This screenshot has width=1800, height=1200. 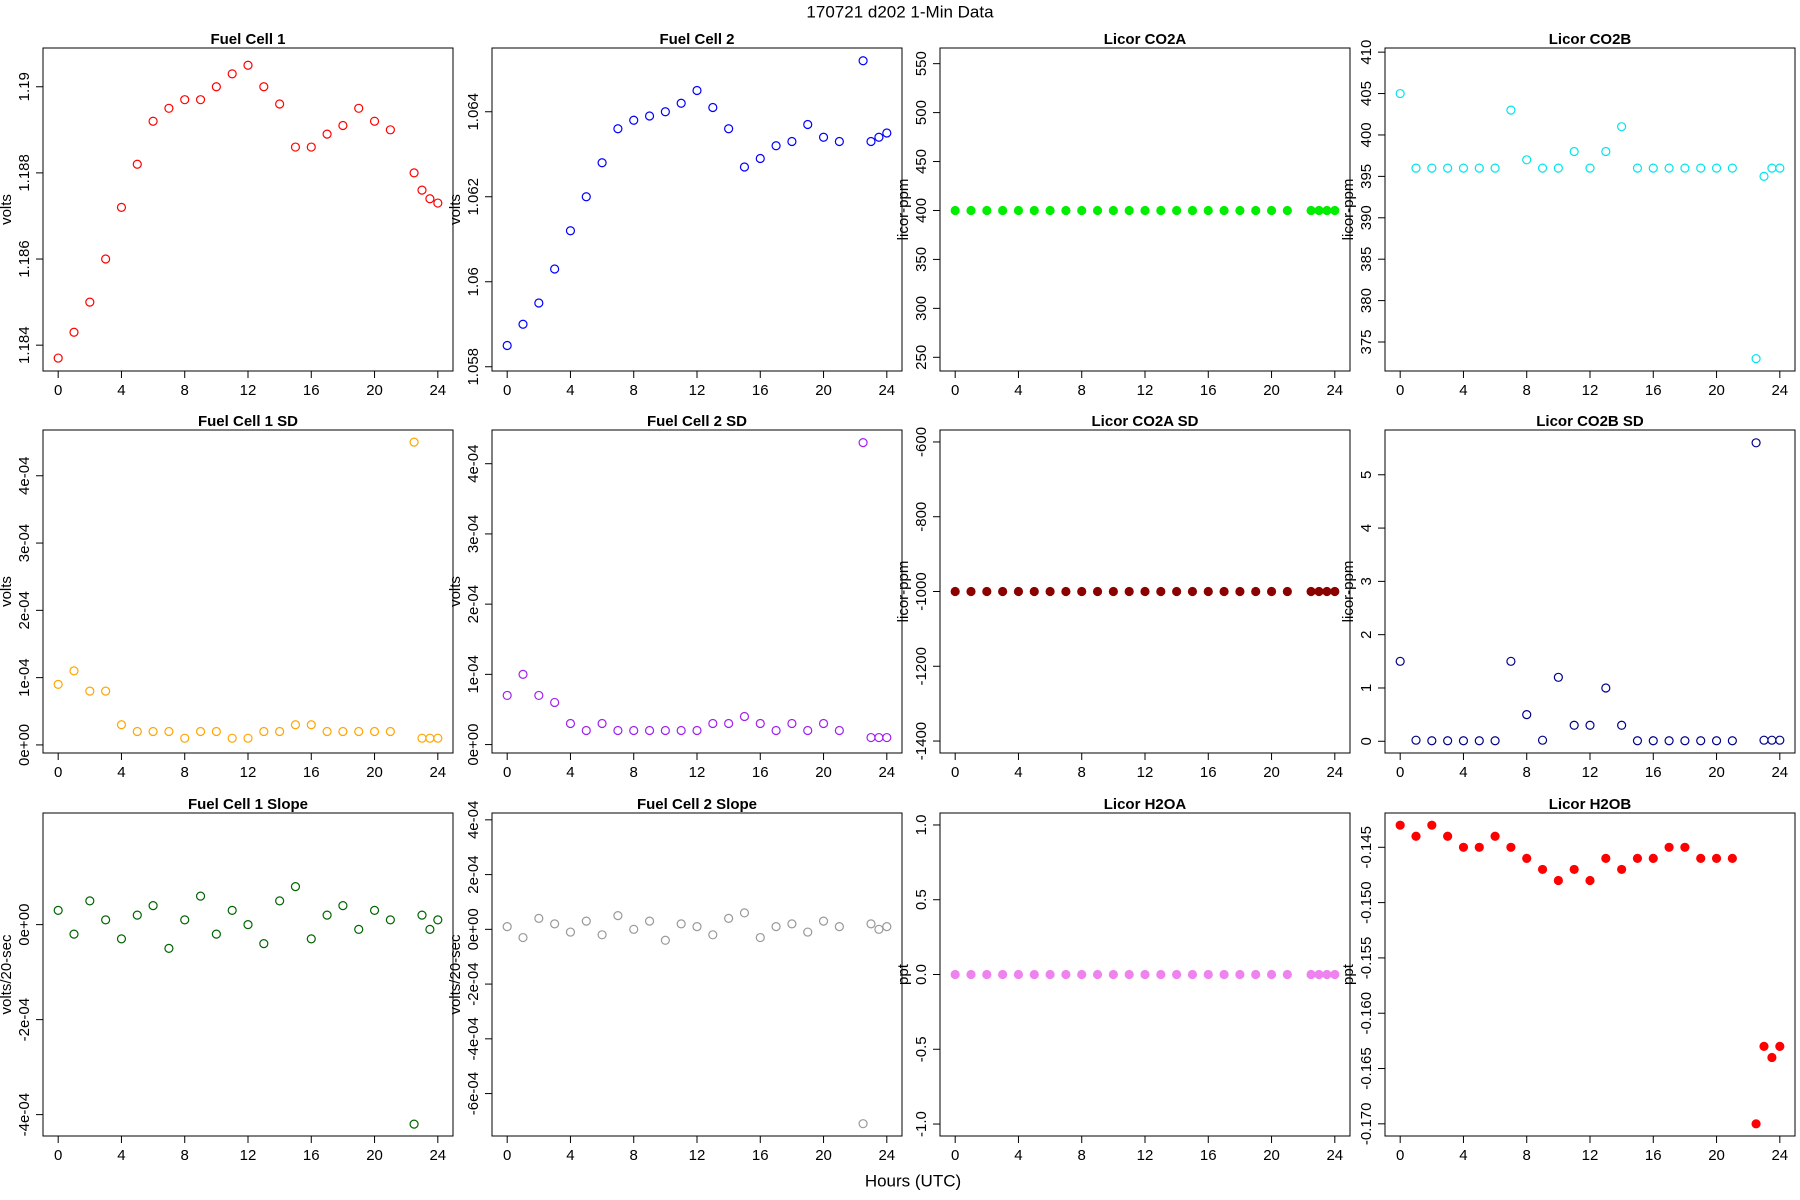 What do you see at coordinates (455, 974) in the screenshot?
I see `y-axis-label: volts/20-sec` at bounding box center [455, 974].